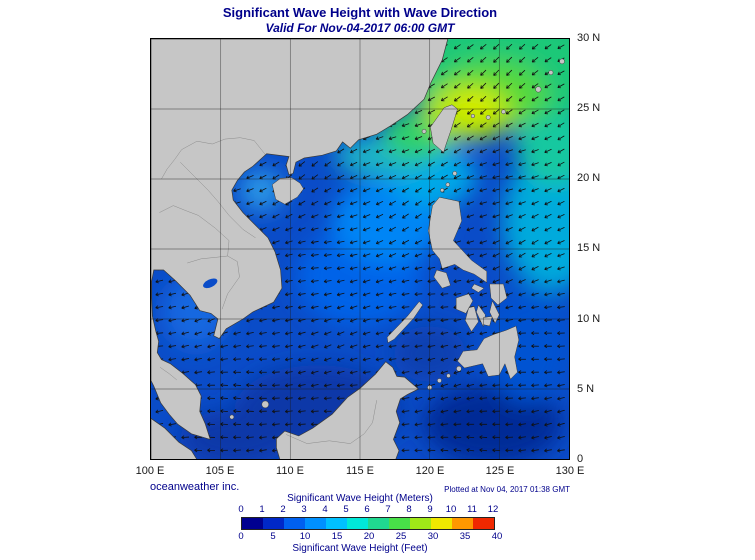 This screenshot has height=560, width=755. What do you see at coordinates (500, 471) in the screenshot?
I see `lon-label: 125 E` at bounding box center [500, 471].